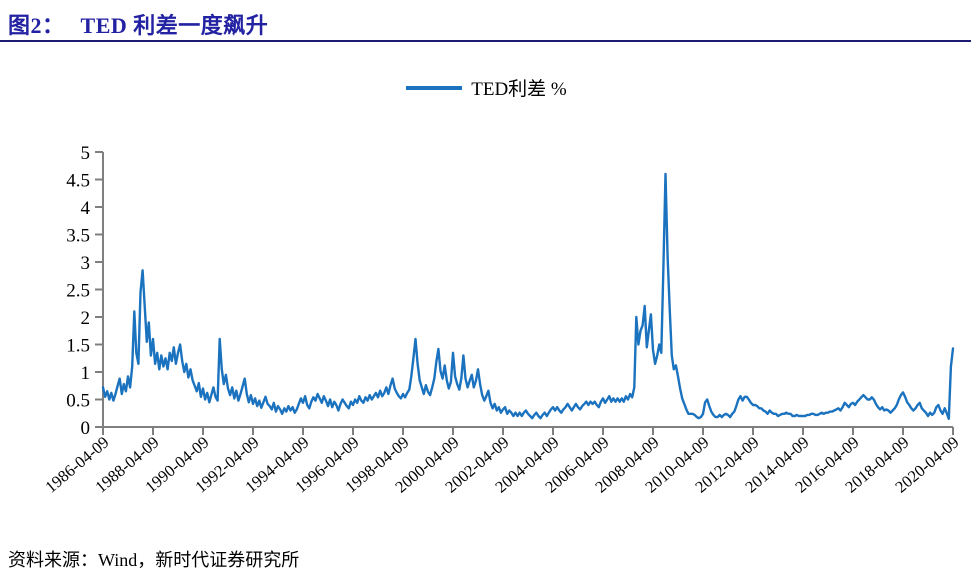 This screenshot has width=973, height=583. I want to click on y-tick-label: 5, so click(86, 153).